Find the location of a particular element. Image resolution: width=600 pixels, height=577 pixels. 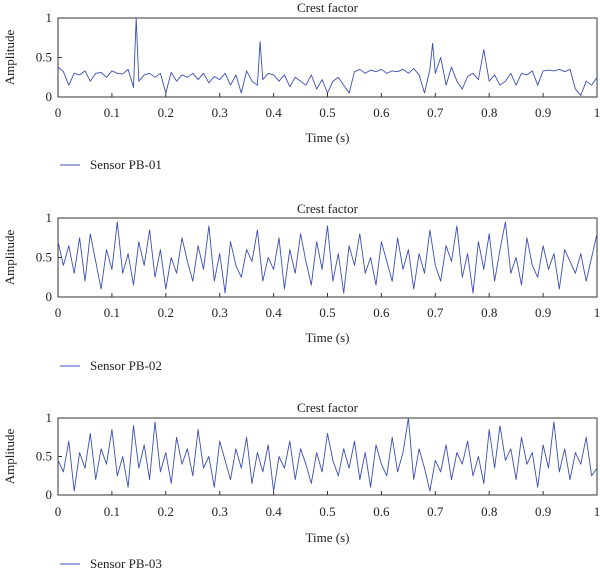

legend-label: Sensor PB-01 is located at coordinates (126, 164).